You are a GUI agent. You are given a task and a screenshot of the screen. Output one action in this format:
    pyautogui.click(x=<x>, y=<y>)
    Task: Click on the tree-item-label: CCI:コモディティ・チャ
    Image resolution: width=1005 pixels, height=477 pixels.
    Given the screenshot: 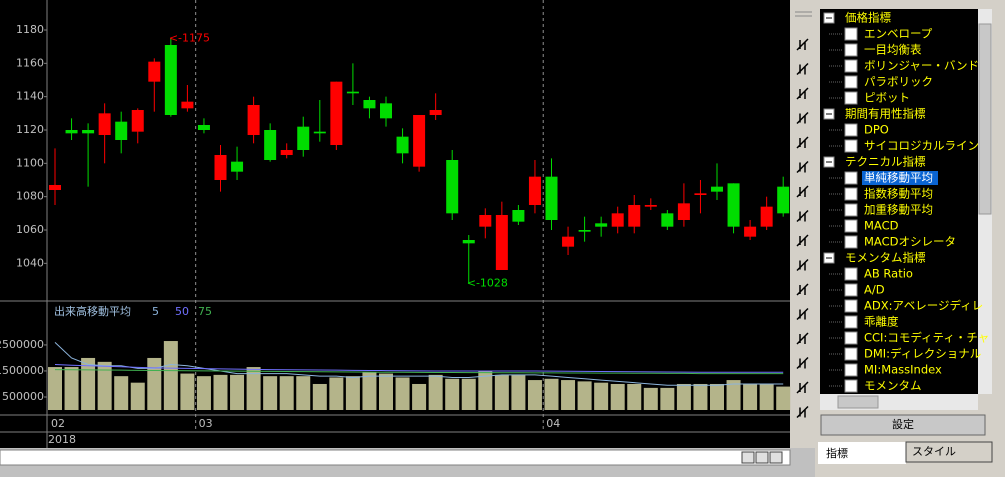 What is the action you would take?
    pyautogui.click(x=926, y=338)
    